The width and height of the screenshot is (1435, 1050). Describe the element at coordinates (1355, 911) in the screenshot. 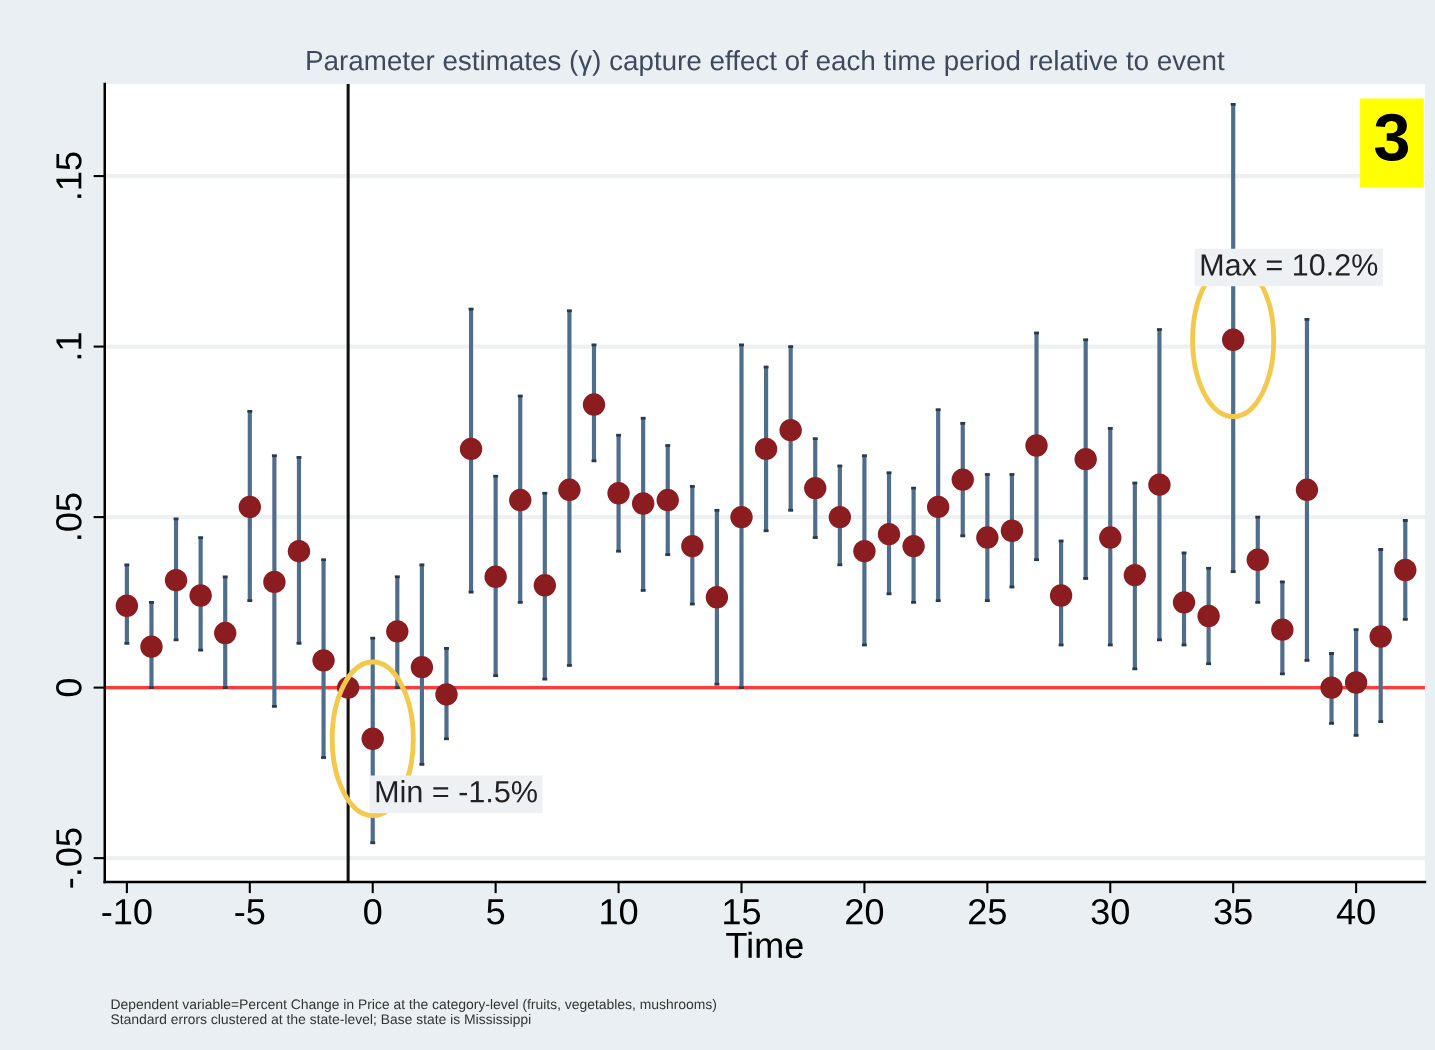

I see `x-tick-label: 40` at that location.